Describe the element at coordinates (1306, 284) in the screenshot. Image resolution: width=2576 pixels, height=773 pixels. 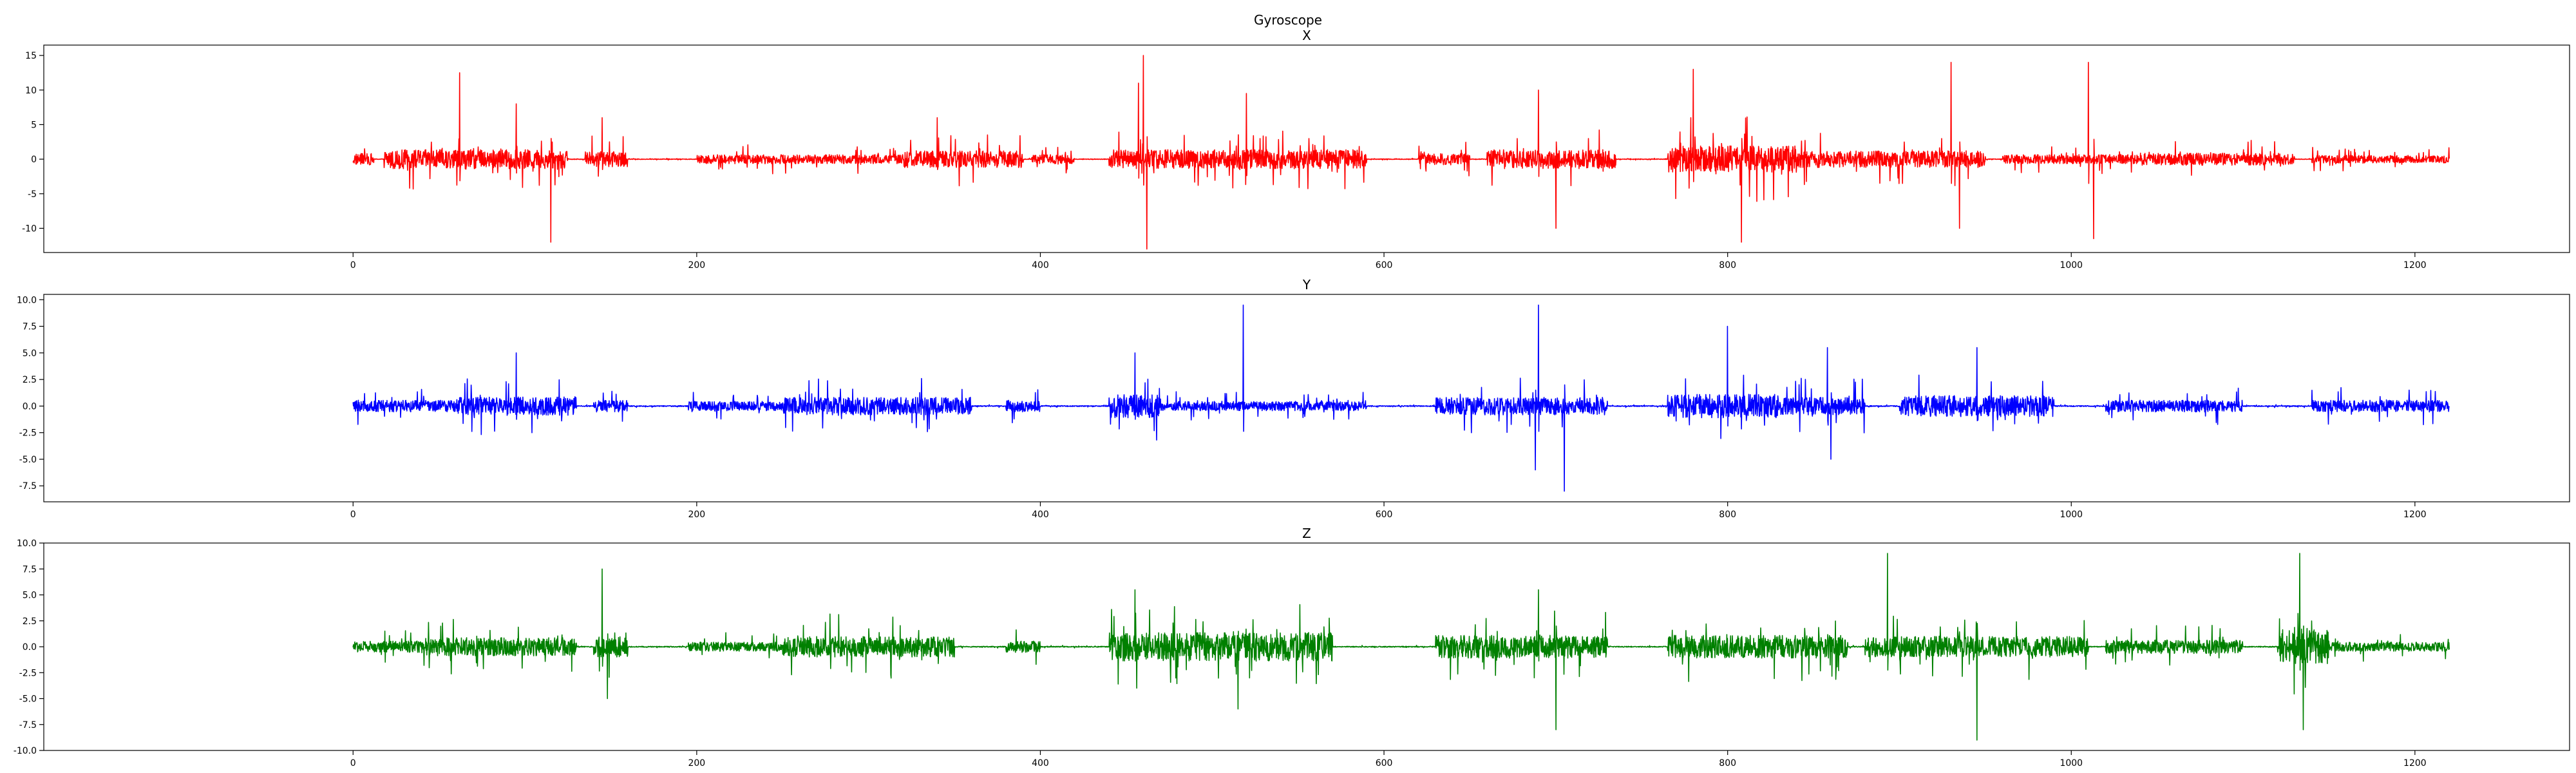
I see `subplot-title: Y` at that location.